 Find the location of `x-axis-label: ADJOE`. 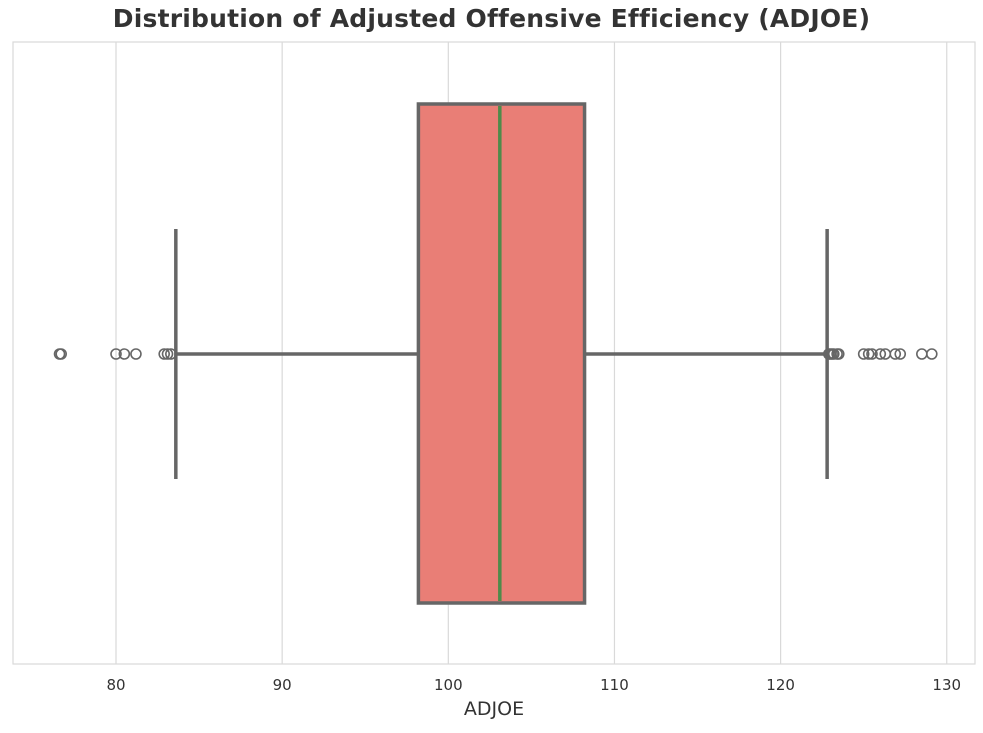

x-axis-label: ADJOE is located at coordinates (494, 709).